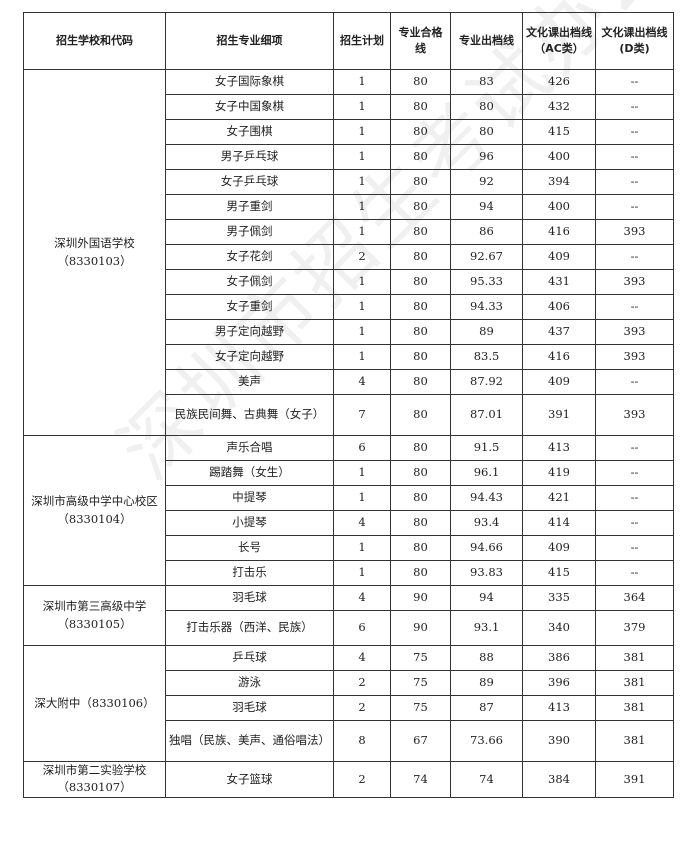 The image size is (695, 850). Describe the element at coordinates (249, 741) in the screenshot. I see `major-cell: 独唱（民族、美声、通俗唱法）` at that location.